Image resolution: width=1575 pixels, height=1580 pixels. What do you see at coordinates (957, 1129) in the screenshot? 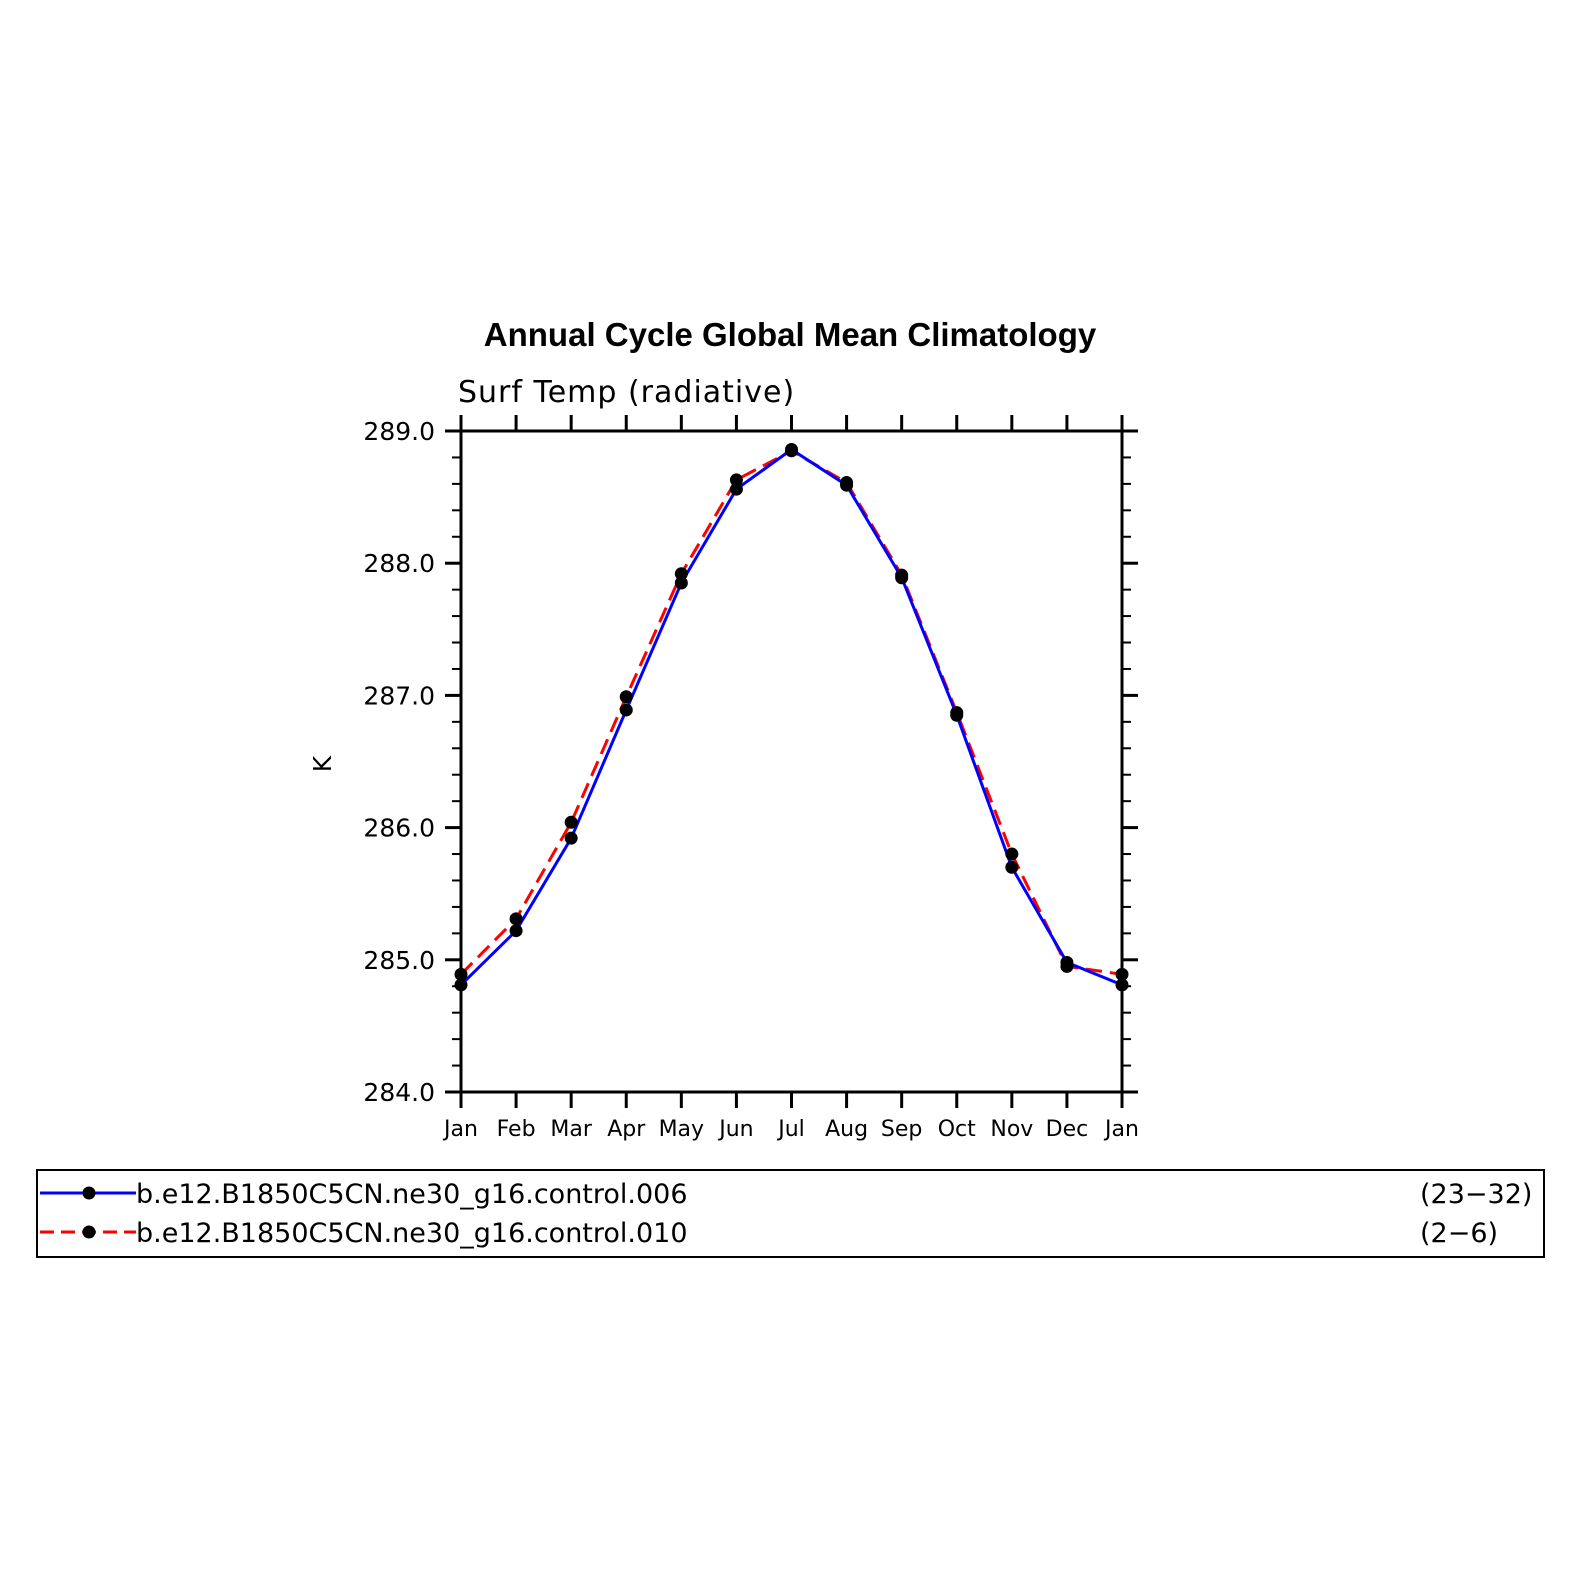
I see `x-tick-label: Oct` at bounding box center [957, 1129].